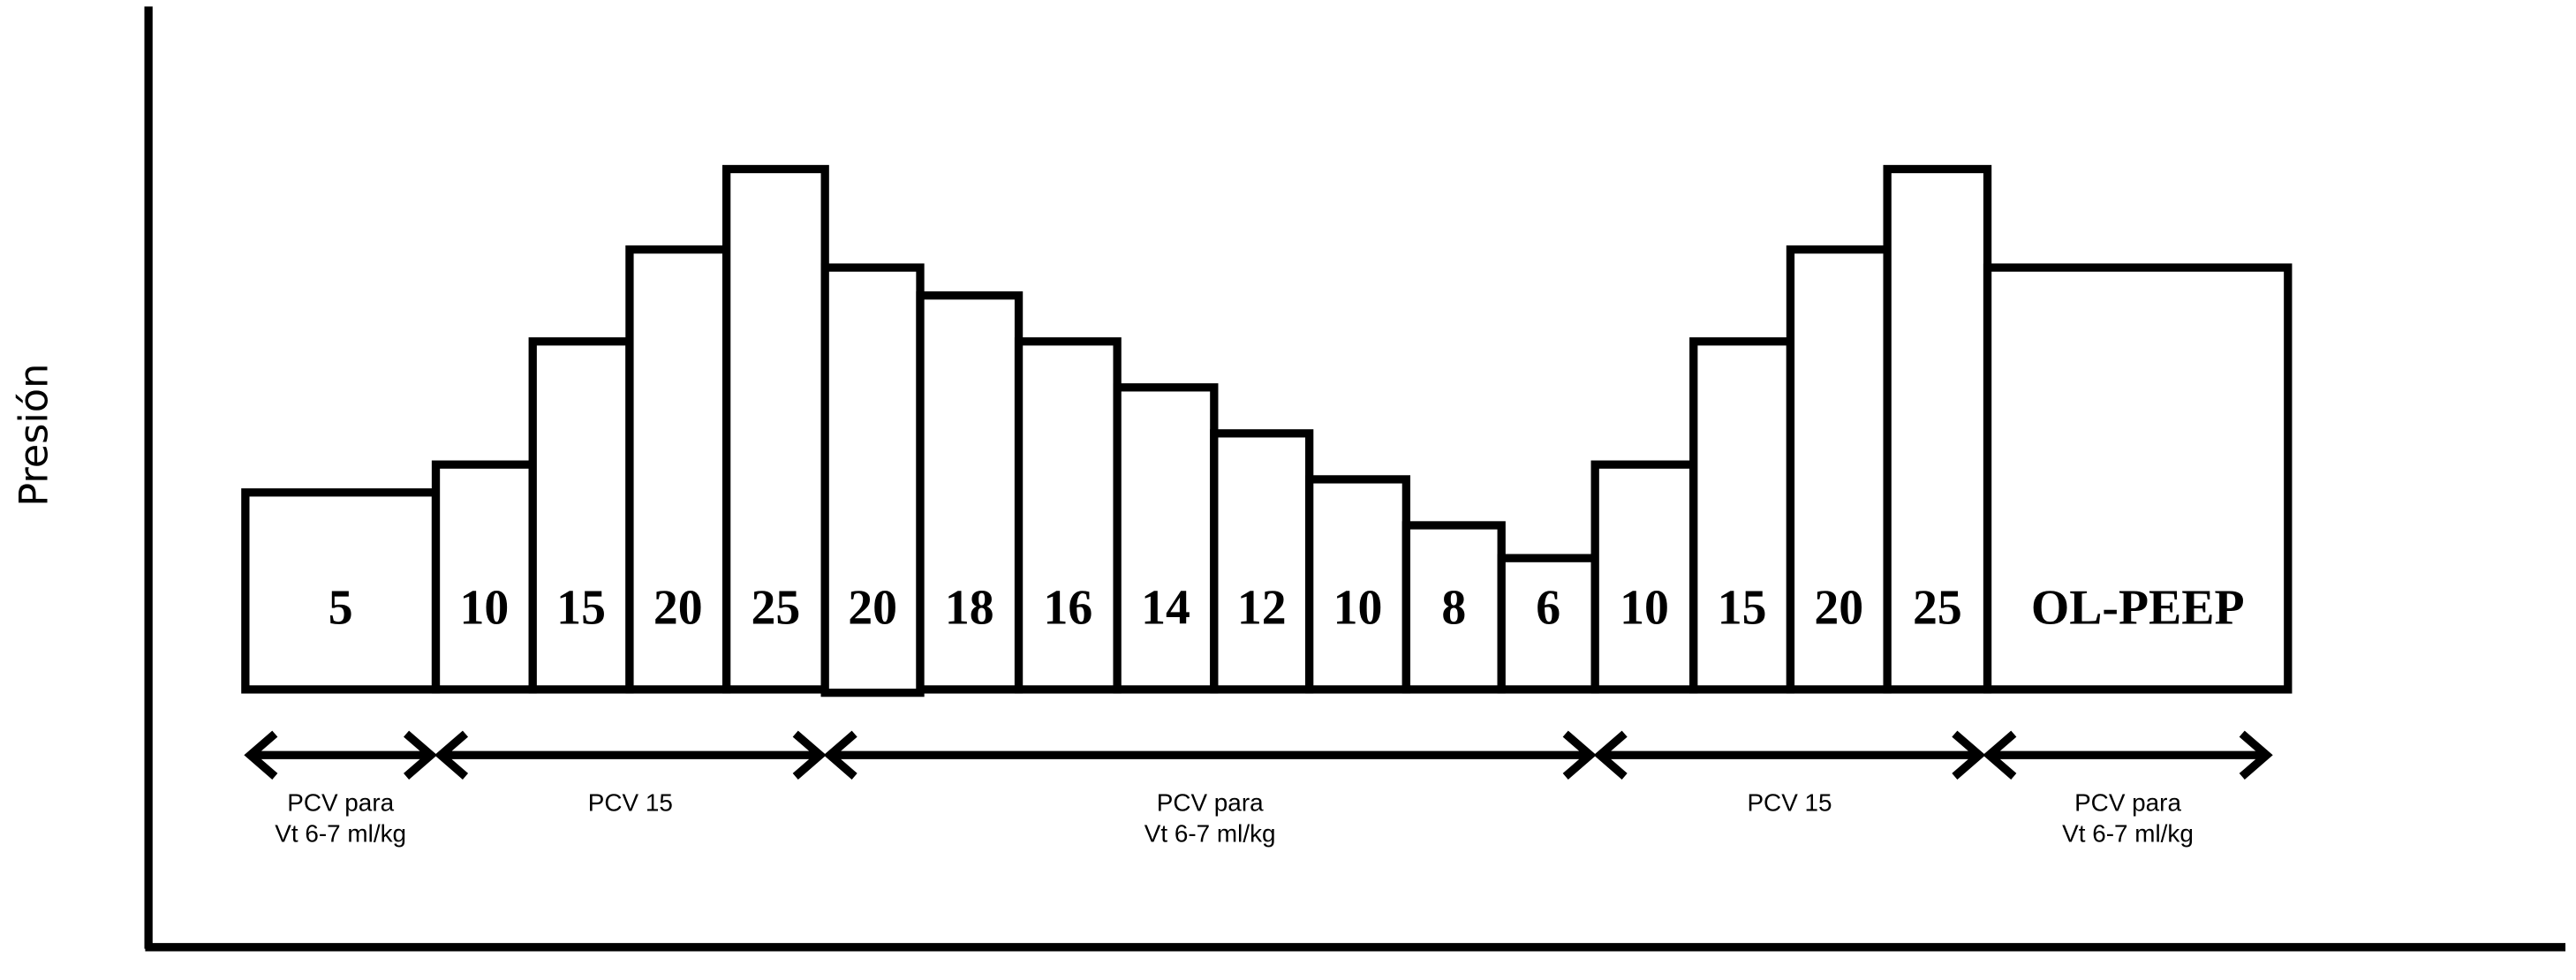  What do you see at coordinates (1262, 607) in the screenshot?
I see `step-label: 12` at bounding box center [1262, 607].